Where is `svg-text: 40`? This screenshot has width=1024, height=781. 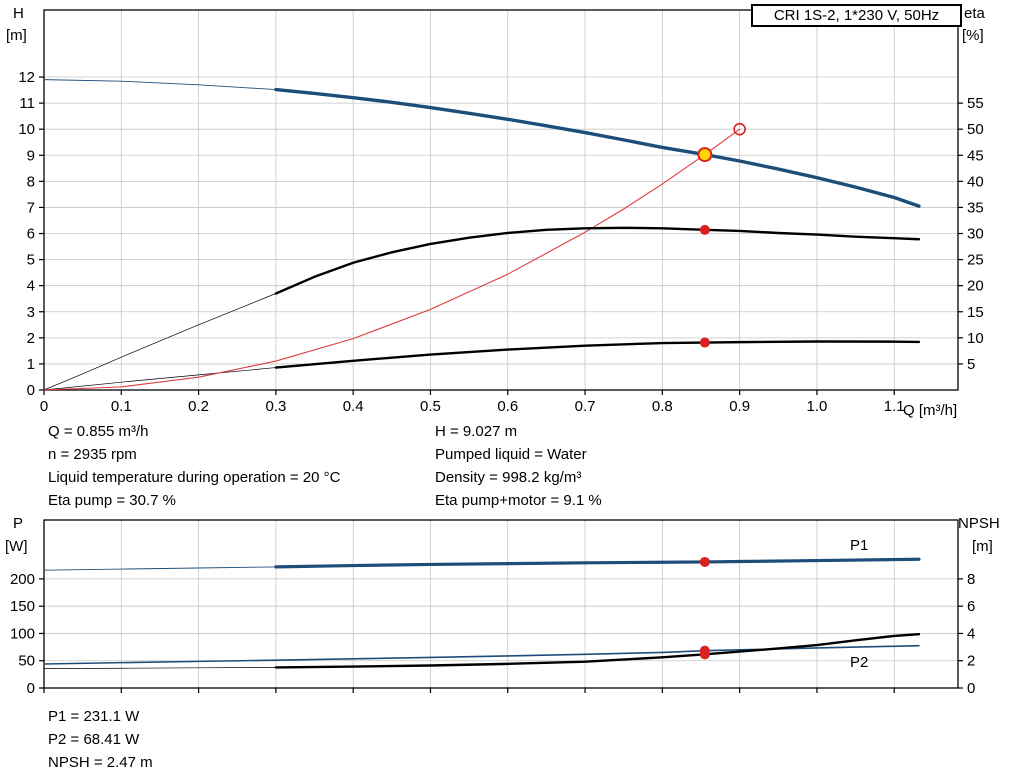
svg-text: 40 is located at coordinates (975, 181).